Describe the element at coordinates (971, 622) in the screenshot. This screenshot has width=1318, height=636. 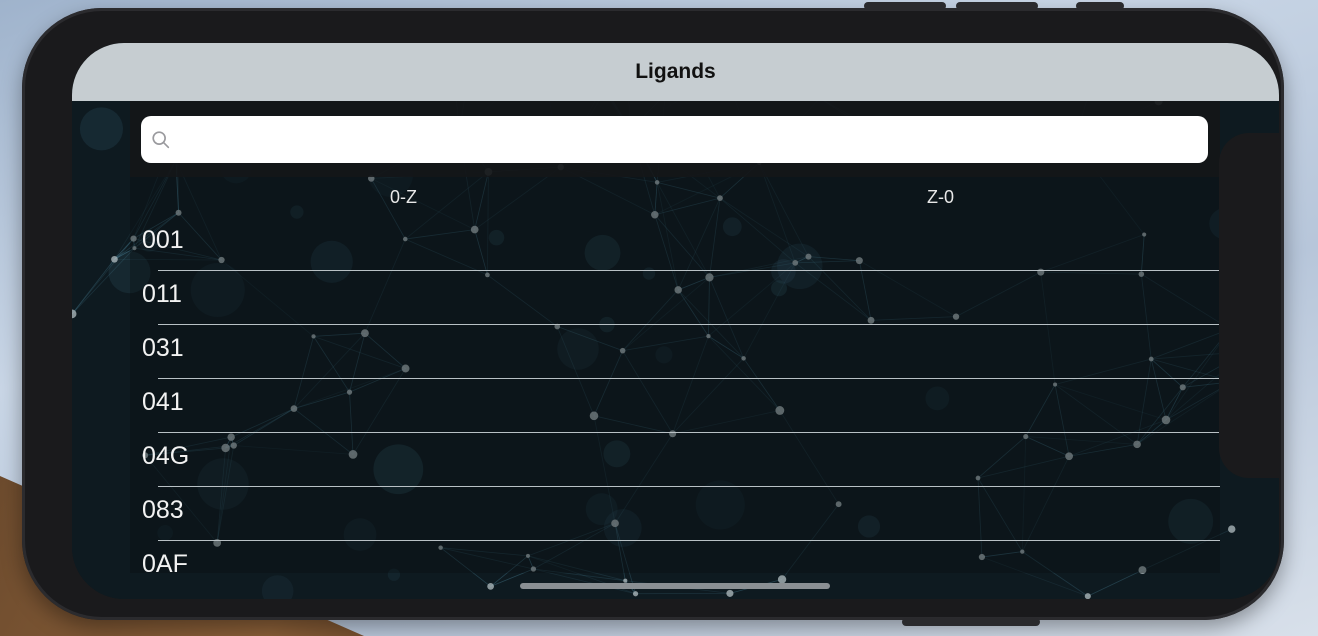
I see `hardware-button-bottom` at that location.